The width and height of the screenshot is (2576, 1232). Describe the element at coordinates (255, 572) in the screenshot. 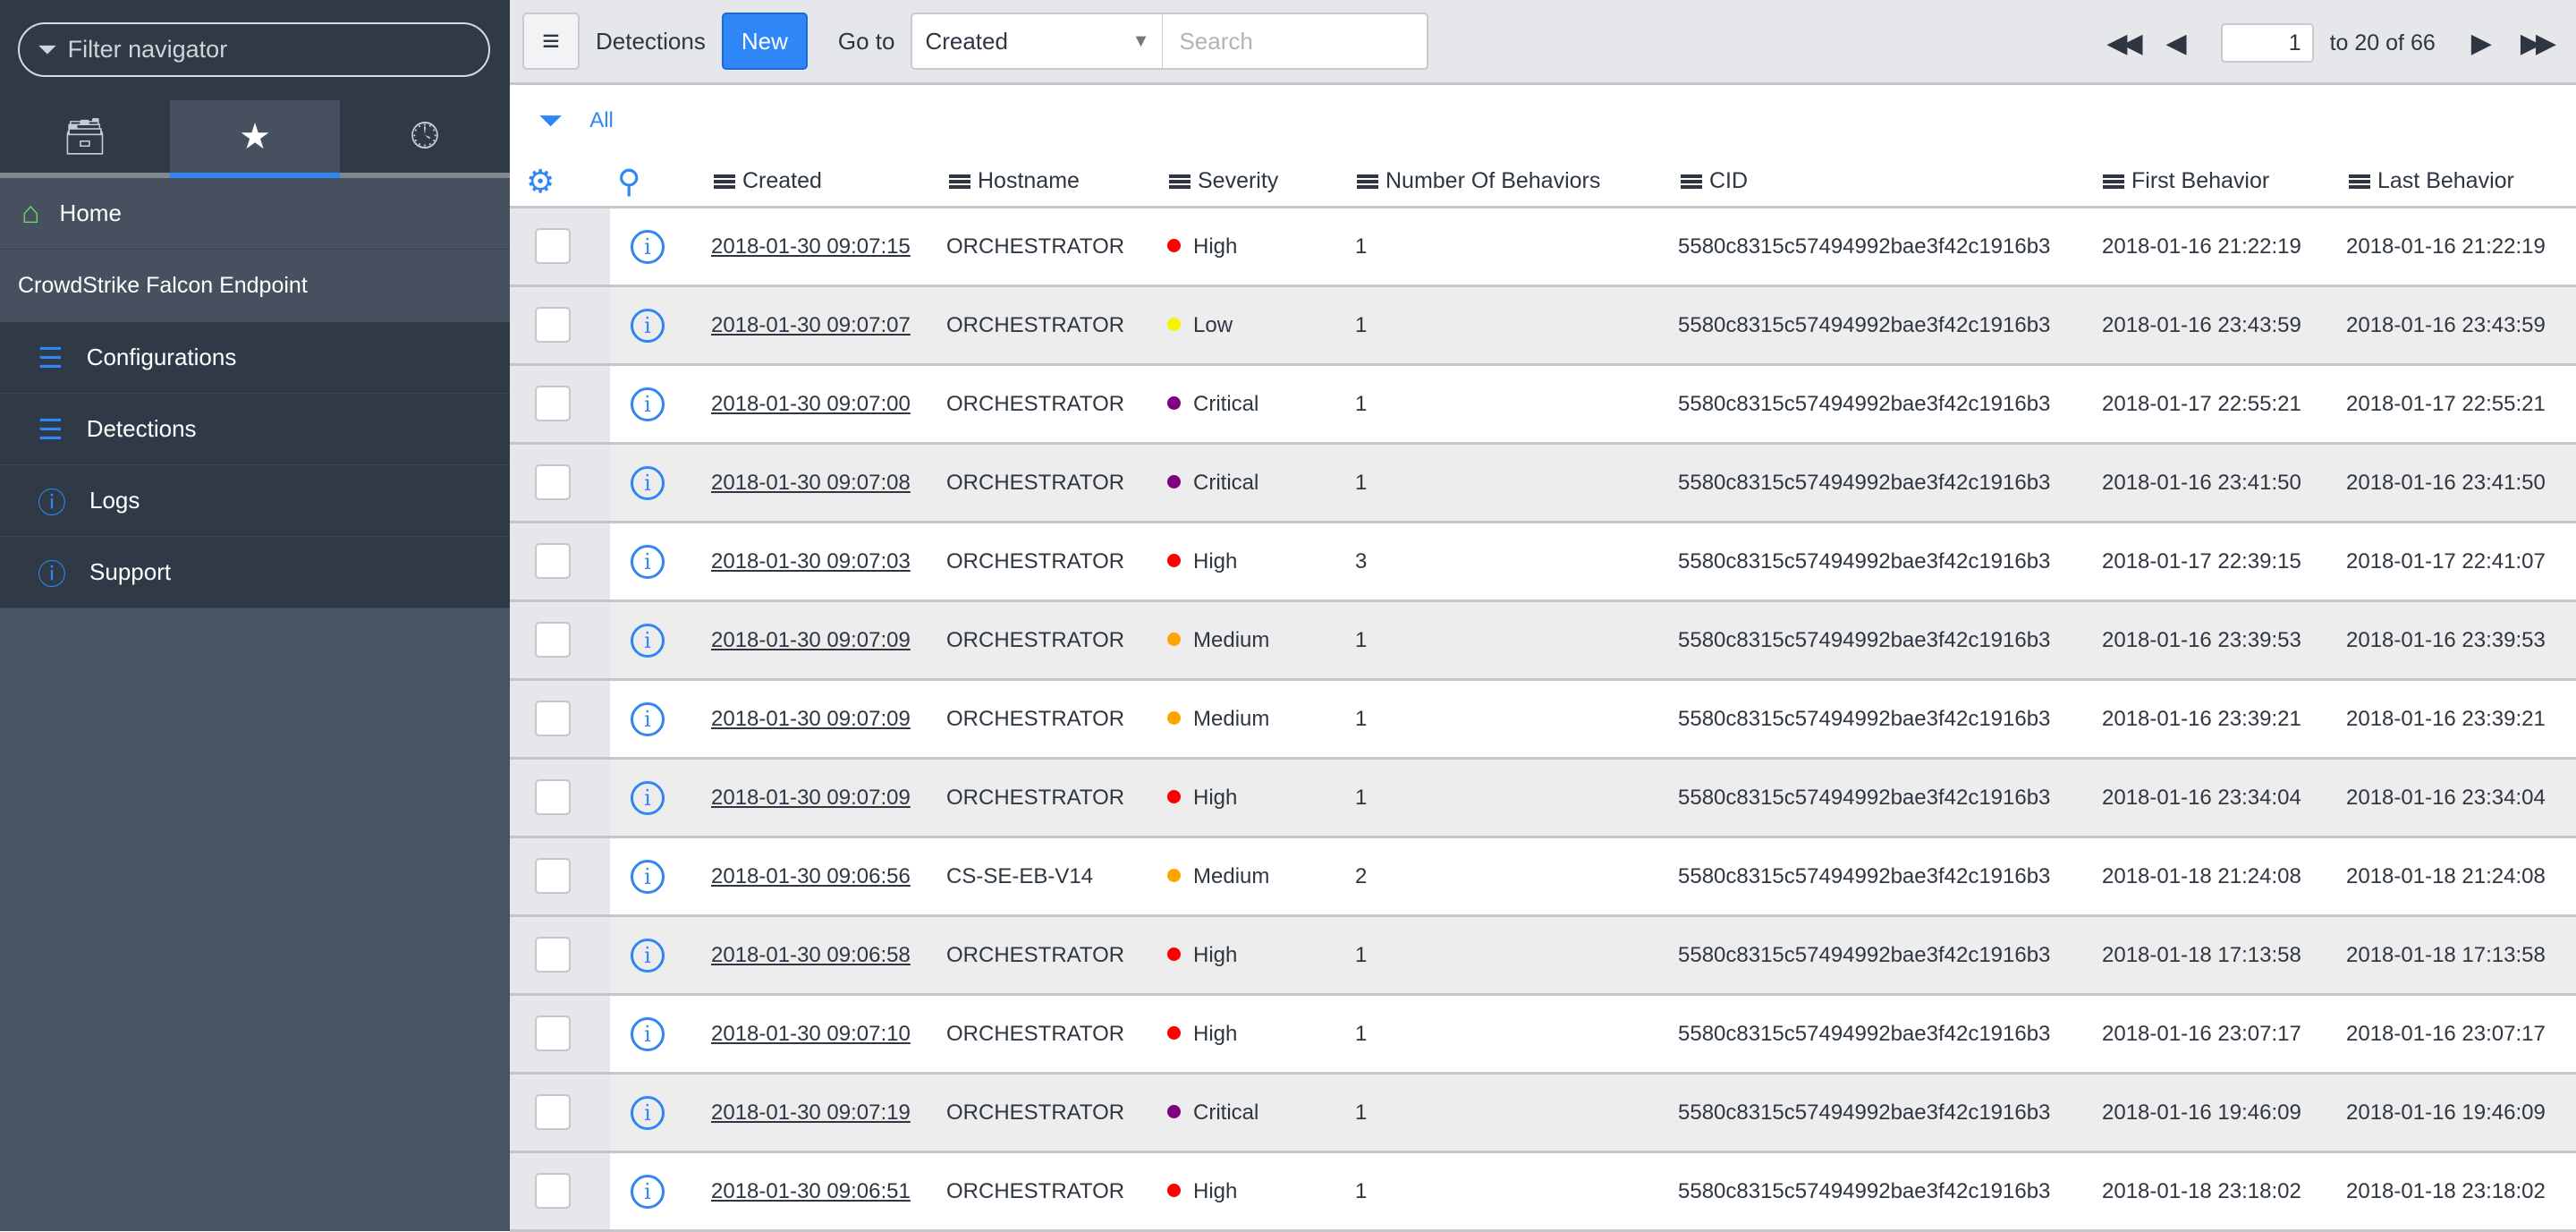

I see `sidebar-item-support: ⓘ Support` at that location.